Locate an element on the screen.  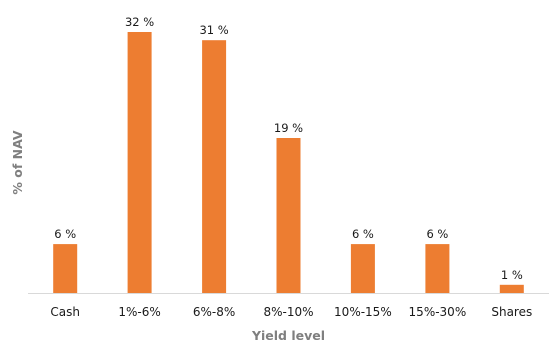
x-tick-label-2: 6%-8% is located at coordinates (214, 312).